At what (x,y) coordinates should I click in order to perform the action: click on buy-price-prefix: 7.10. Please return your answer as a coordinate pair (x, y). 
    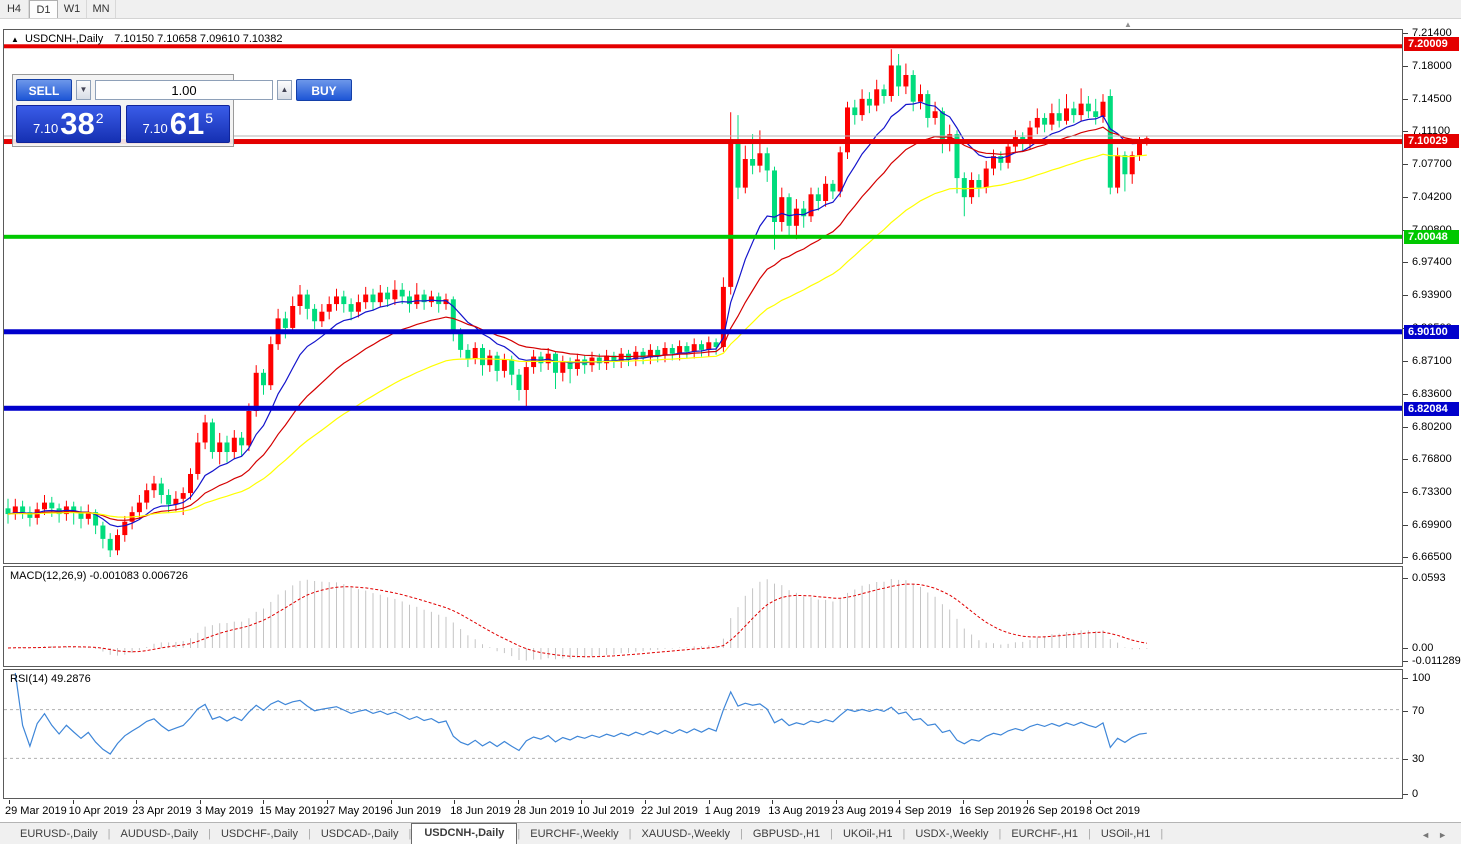
    Looking at the image, I should click on (155, 128).